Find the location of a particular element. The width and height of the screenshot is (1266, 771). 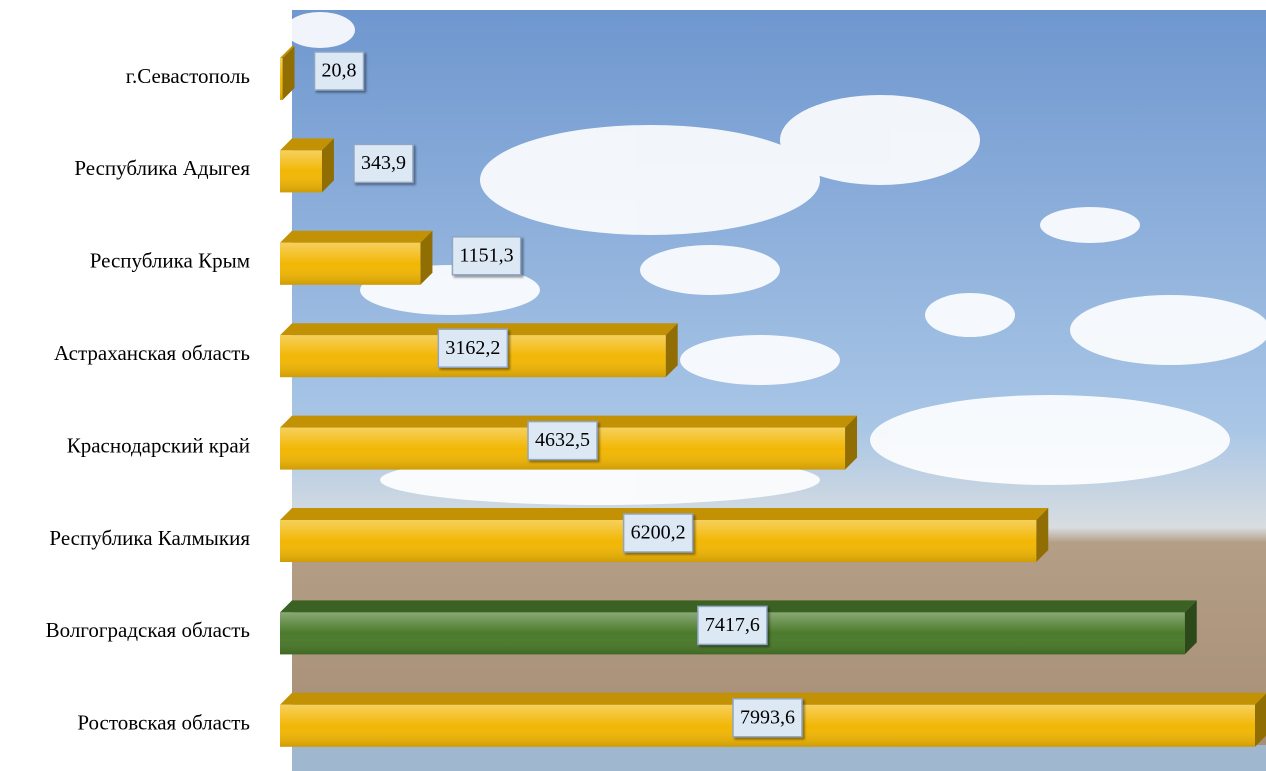

value-label: 20,8 is located at coordinates (339, 71).